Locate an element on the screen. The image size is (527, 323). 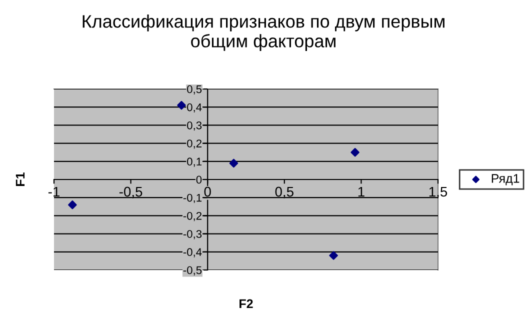
y-tick-label: 0,4 is located at coordinates (194, 108).